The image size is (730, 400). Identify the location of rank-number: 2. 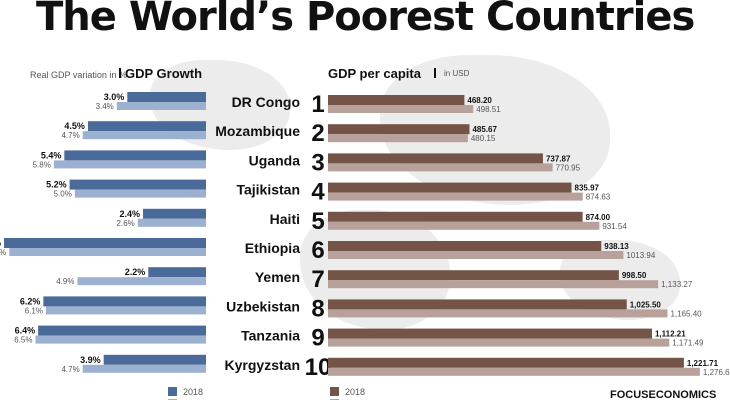
(317, 133).